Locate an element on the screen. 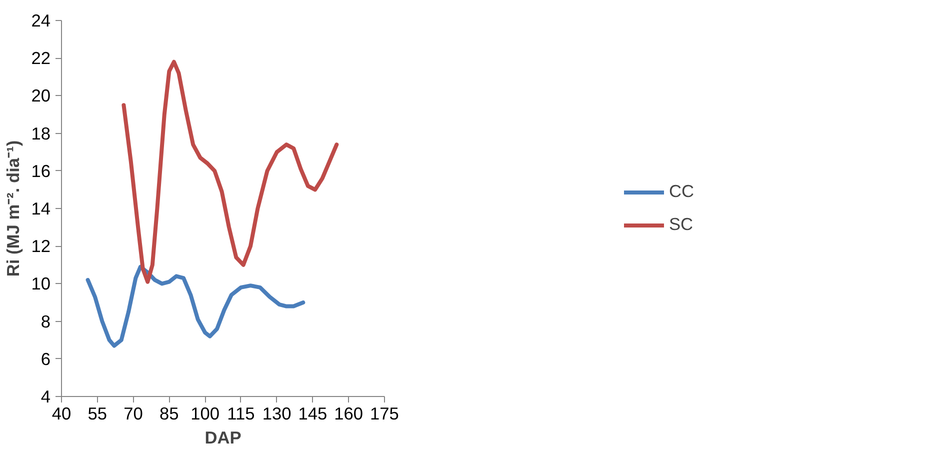  x-axis-title: DAP is located at coordinates (223, 438).